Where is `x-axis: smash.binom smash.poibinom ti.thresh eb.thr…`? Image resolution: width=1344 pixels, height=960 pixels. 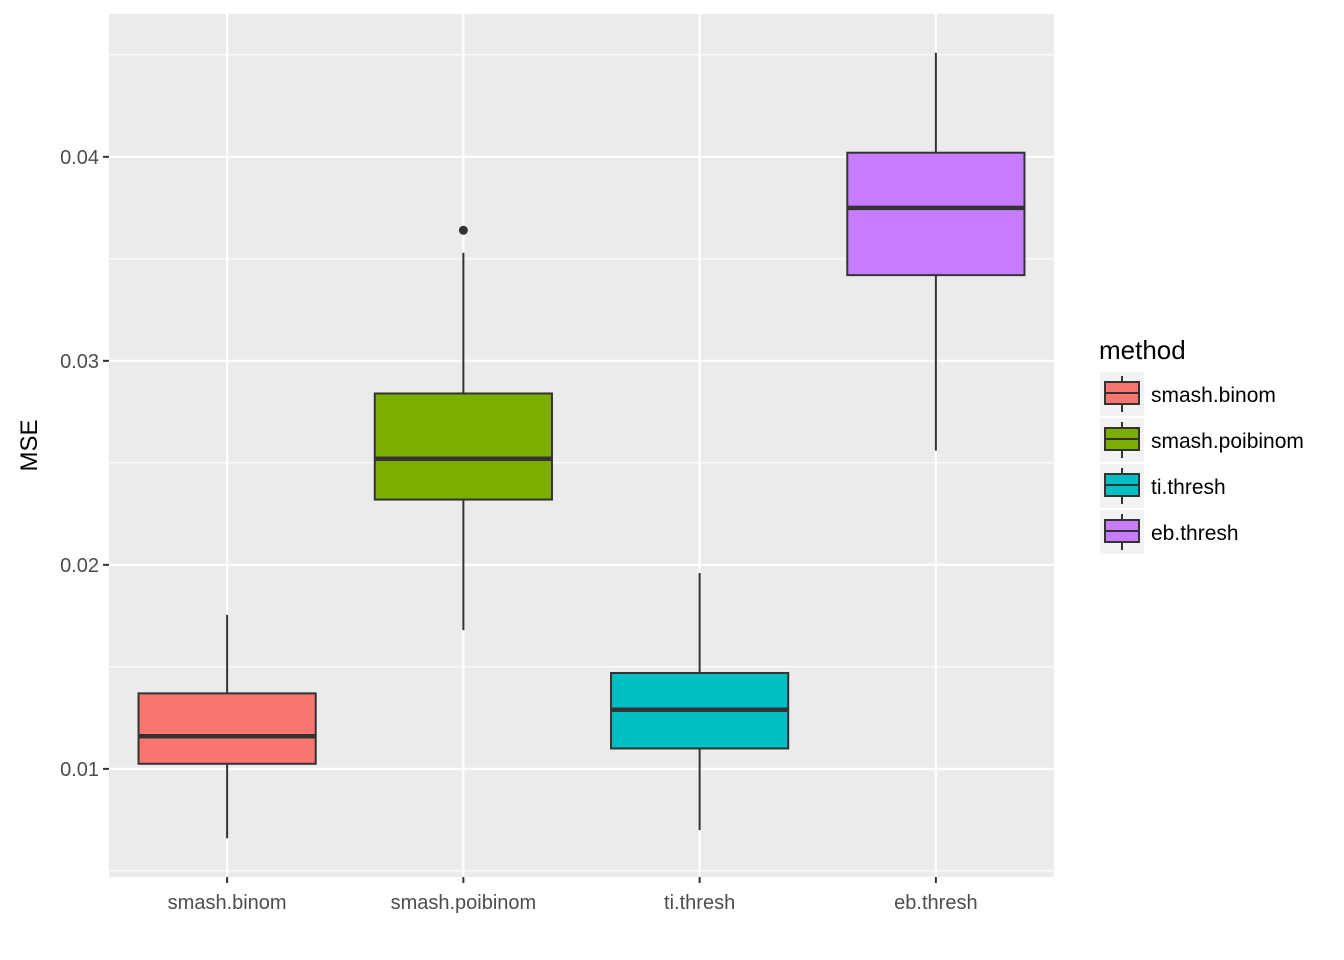 x-axis: smash.binom smash.poibinom ti.thresh eb.thr… is located at coordinates (573, 895).